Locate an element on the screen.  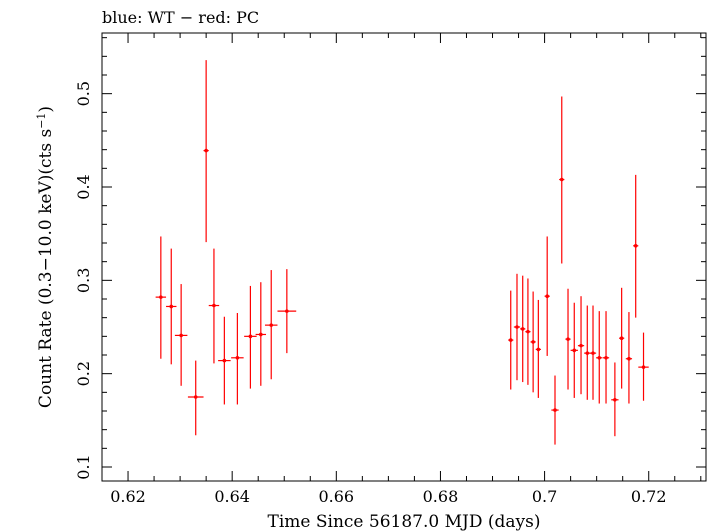
y-axis-label-main: Count Rate (0.3−10.0 keV)(cts s is located at coordinates (46, 268).